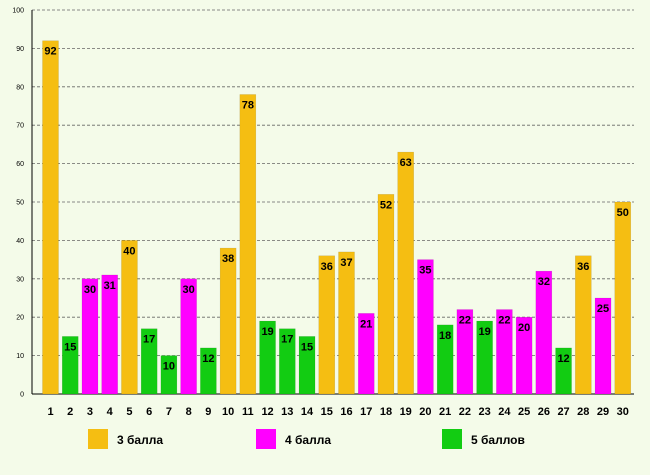  I want to click on x-tick-label: 4, so click(110, 412).